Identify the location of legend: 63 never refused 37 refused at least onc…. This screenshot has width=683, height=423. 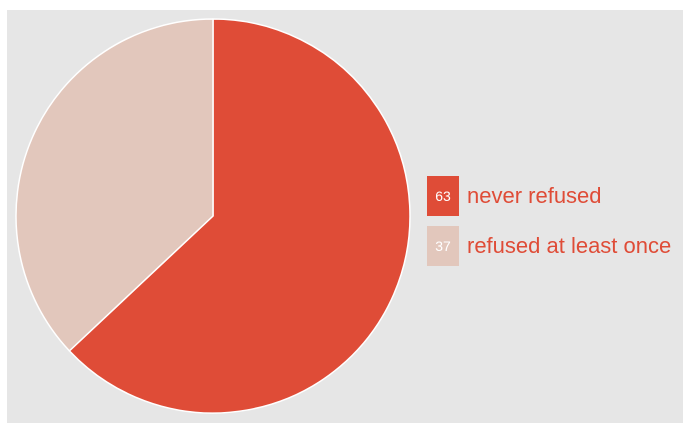
(549, 226).